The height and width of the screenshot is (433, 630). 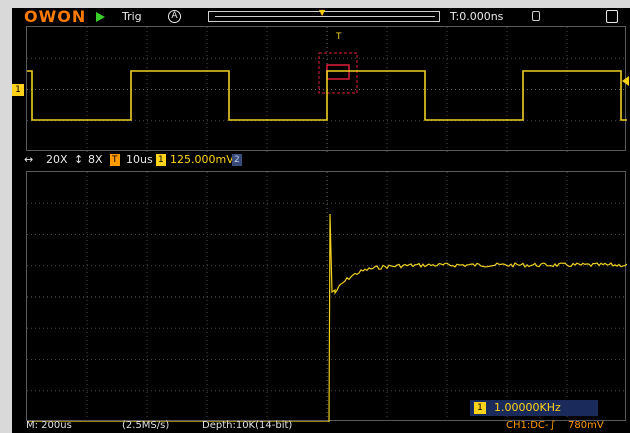 What do you see at coordinates (327, 95) in the screenshot?
I see `ch1-overview-trace` at bounding box center [327, 95].